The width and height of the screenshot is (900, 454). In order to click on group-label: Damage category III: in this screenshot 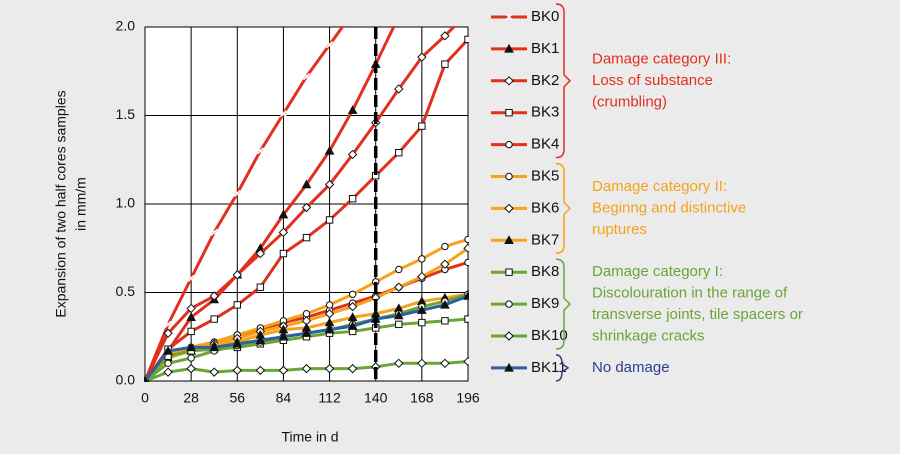, I will do `click(661, 58)`.